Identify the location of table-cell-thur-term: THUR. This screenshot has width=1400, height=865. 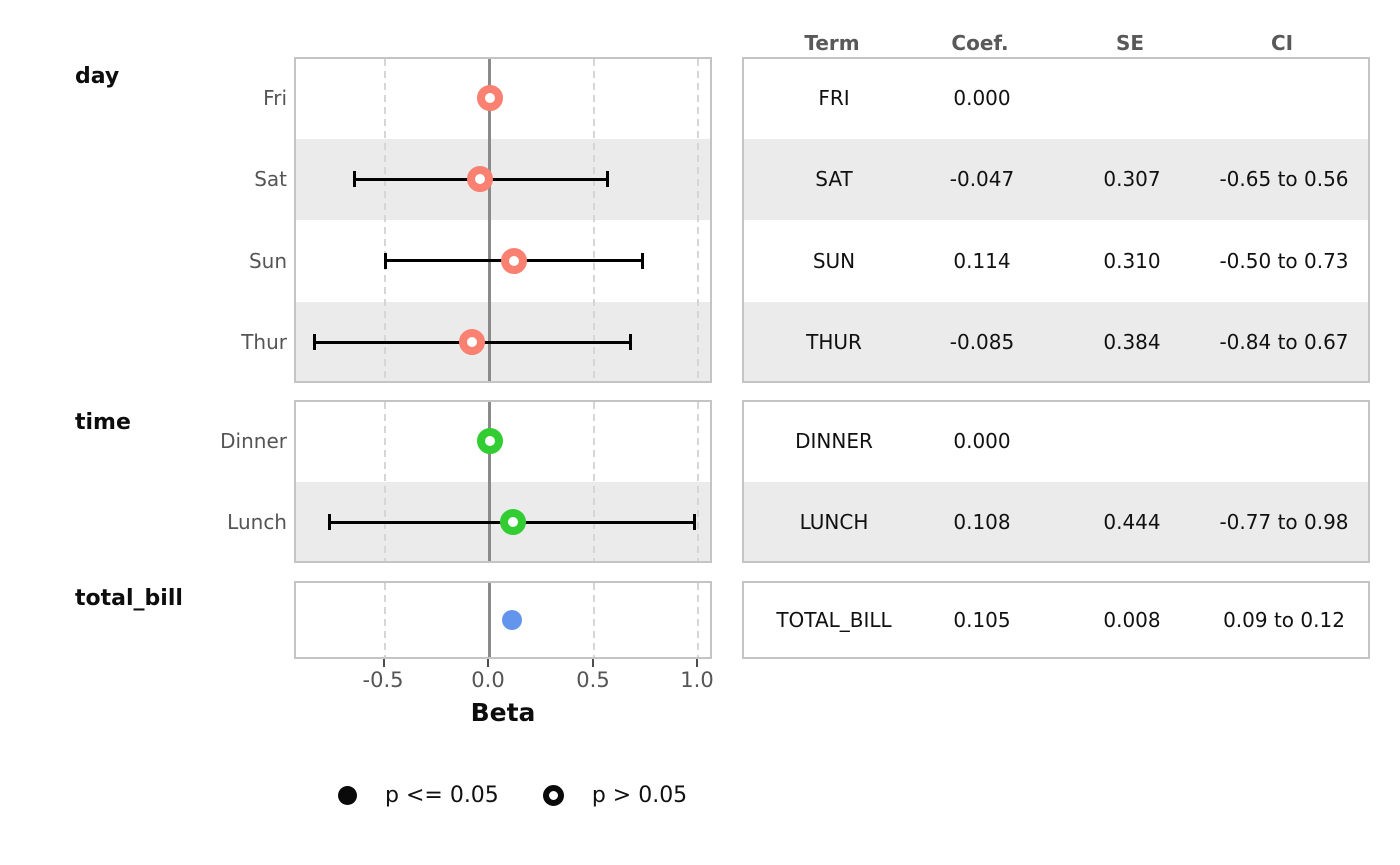
(834, 342).